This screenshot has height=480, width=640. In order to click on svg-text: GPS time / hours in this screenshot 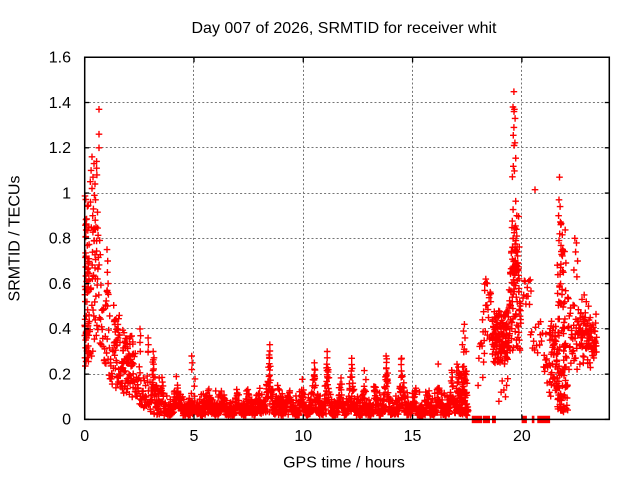, I will do `click(344, 463)`.